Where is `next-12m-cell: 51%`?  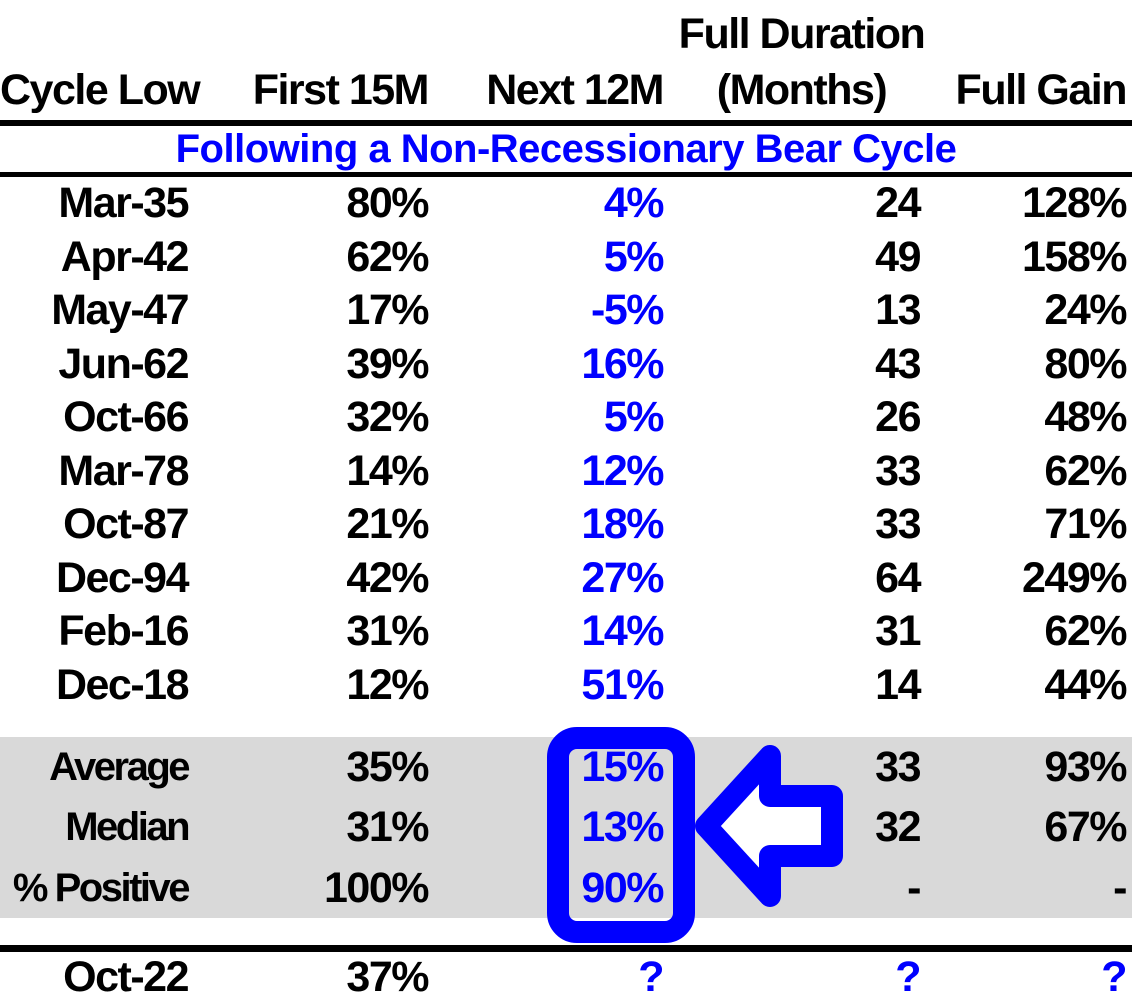 next-12m-cell: 51% is located at coordinates (622, 684).